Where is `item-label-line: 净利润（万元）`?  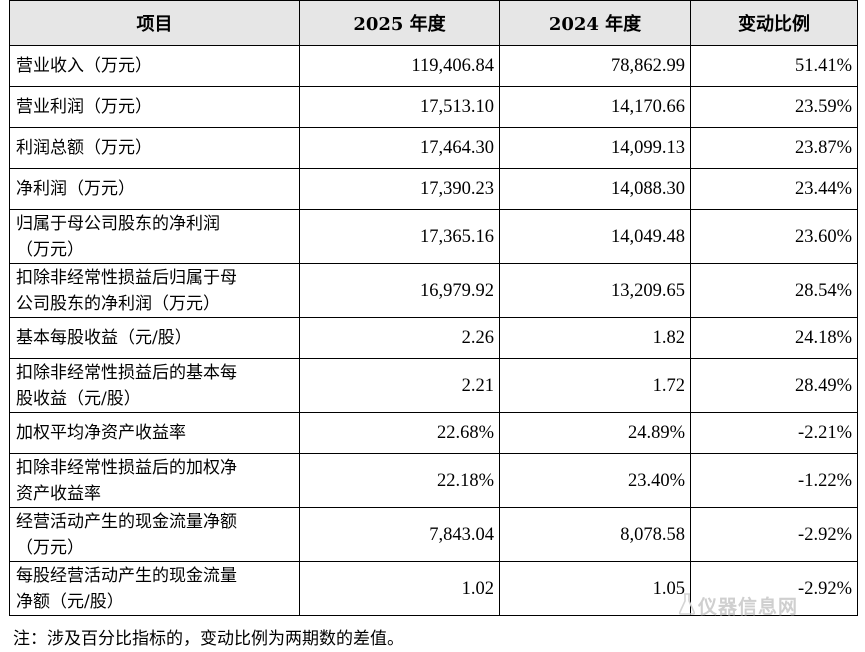 item-label-line: 净利润（万元） is located at coordinates (75, 189).